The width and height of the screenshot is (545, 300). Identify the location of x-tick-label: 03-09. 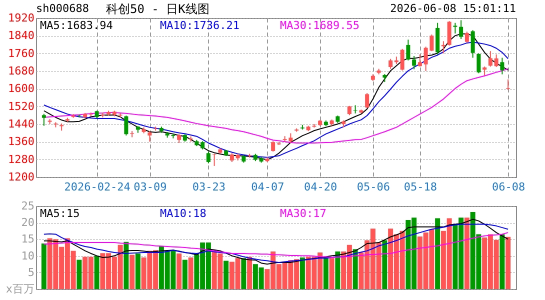
(150, 187).